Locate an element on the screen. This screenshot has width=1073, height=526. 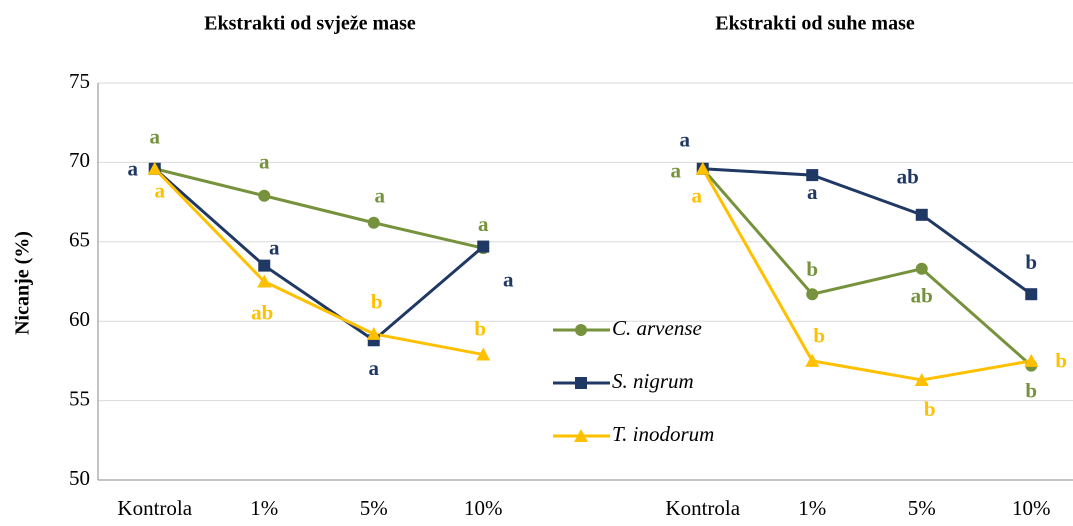
chart-title: Ekstrakti od svježe mase is located at coordinates (310, 24).